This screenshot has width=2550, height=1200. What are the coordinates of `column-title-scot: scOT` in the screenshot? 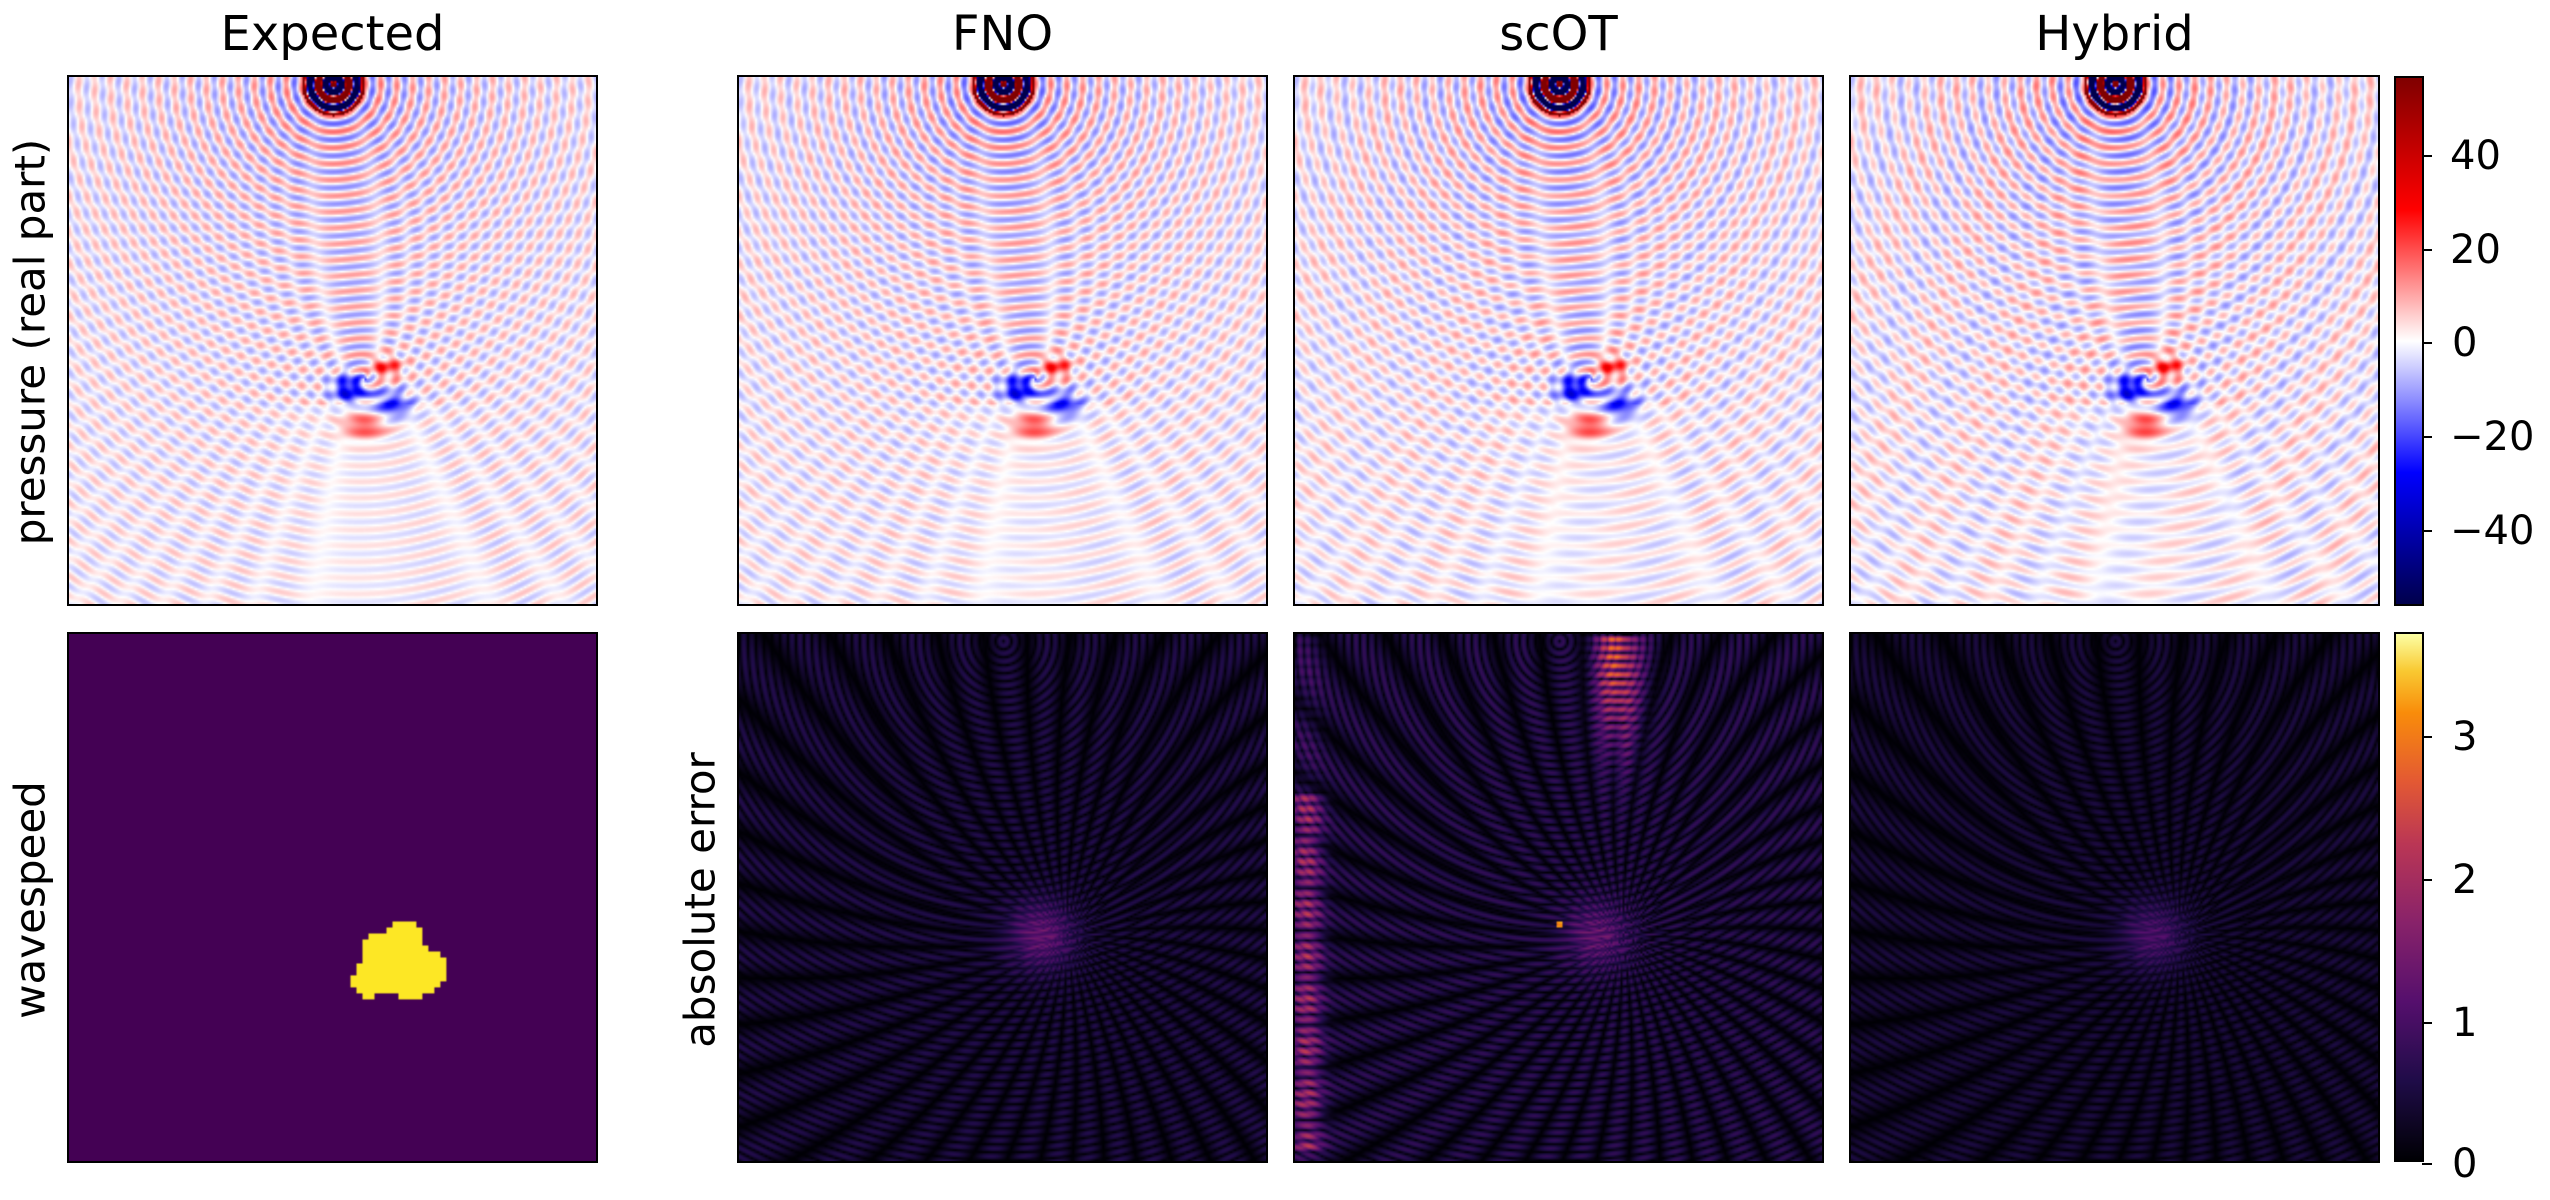 It's located at (1558, 34).